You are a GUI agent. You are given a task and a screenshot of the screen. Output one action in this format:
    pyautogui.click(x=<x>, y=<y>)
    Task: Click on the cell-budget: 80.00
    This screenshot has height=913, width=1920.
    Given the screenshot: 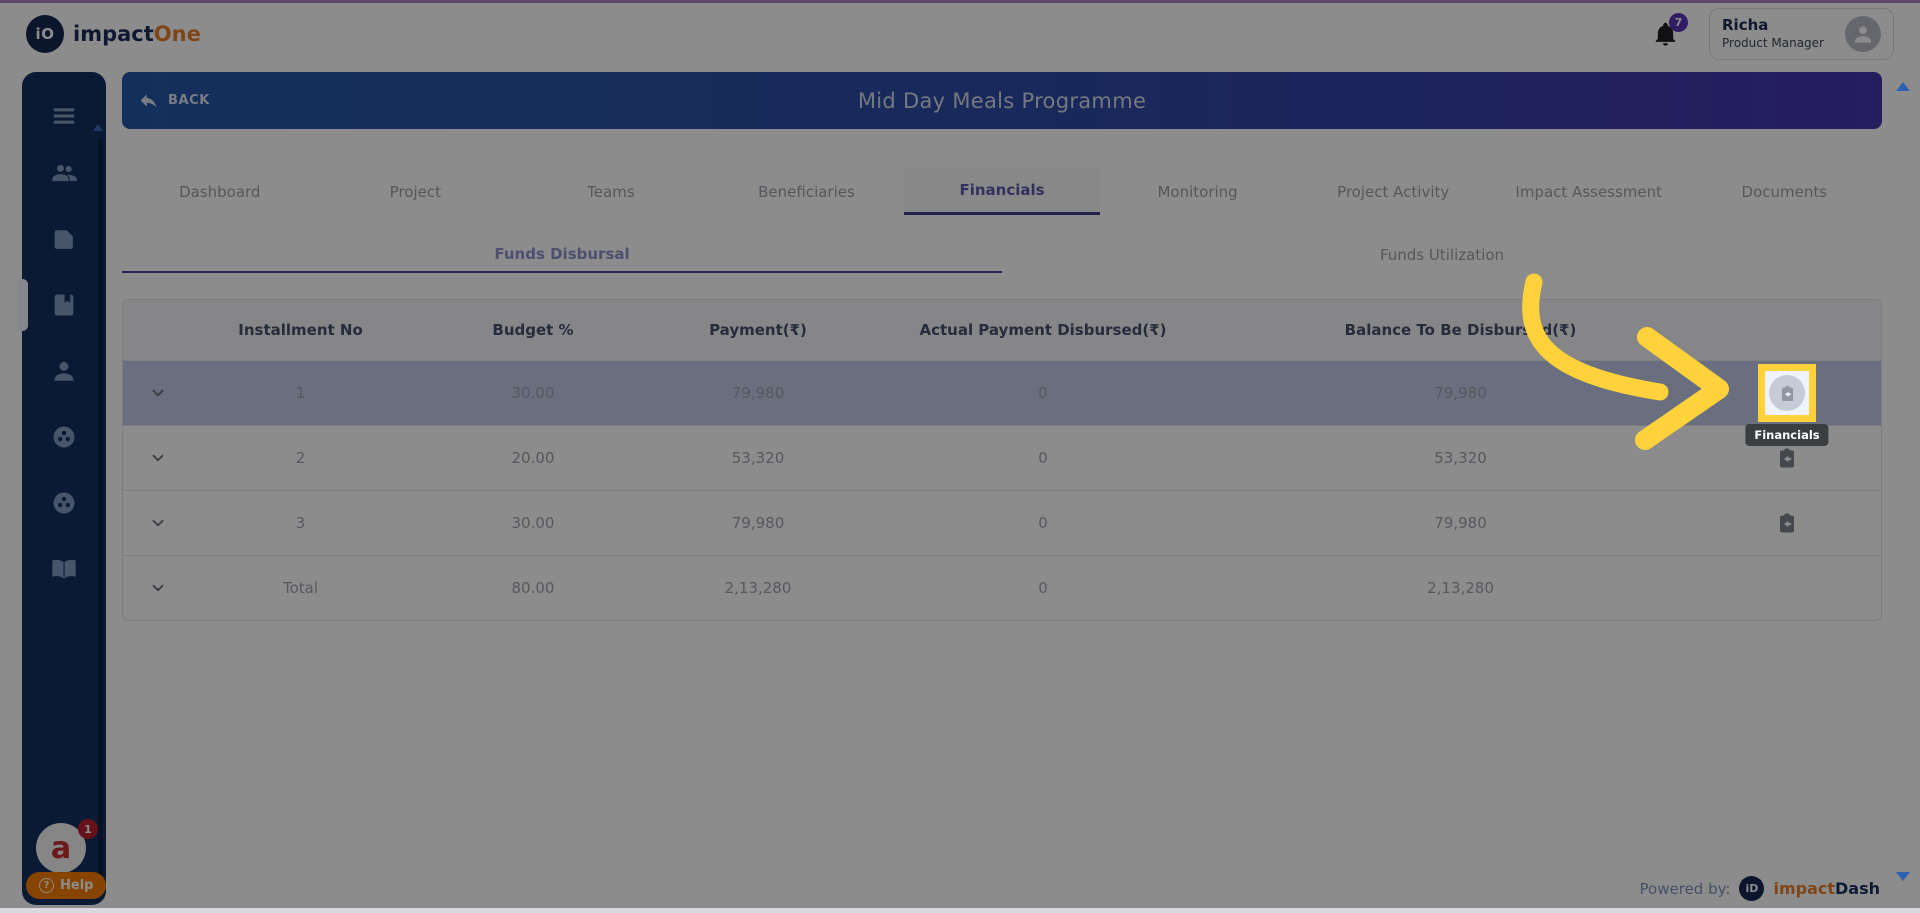 What is the action you would take?
    pyautogui.click(x=533, y=588)
    